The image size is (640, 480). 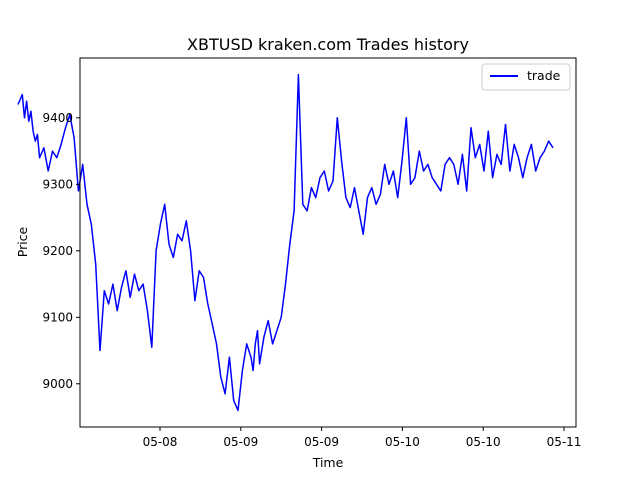 I want to click on y-axis: 9000 9100 9200 9300 9400, so click(x=61, y=251).